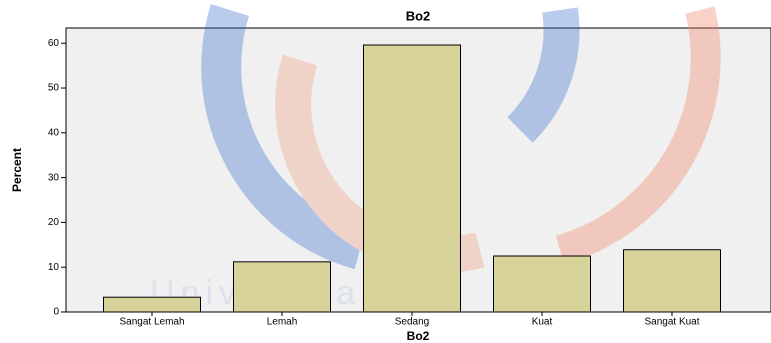 The width and height of the screenshot is (771, 343). Describe the element at coordinates (56, 312) in the screenshot. I see `y-tick-label: 0` at that location.